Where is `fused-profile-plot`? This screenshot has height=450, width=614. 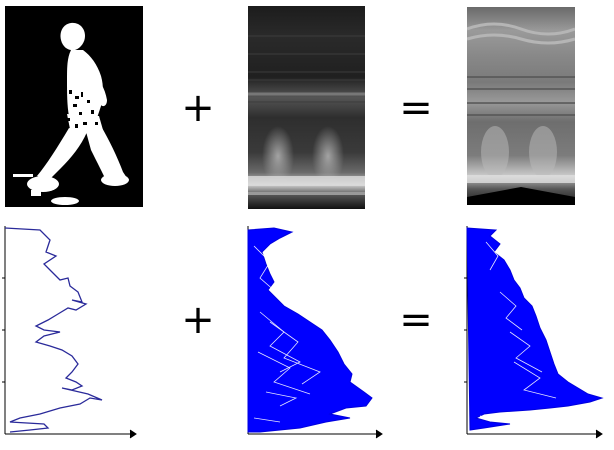
fused-profile-plot is located at coordinates (535, 333).